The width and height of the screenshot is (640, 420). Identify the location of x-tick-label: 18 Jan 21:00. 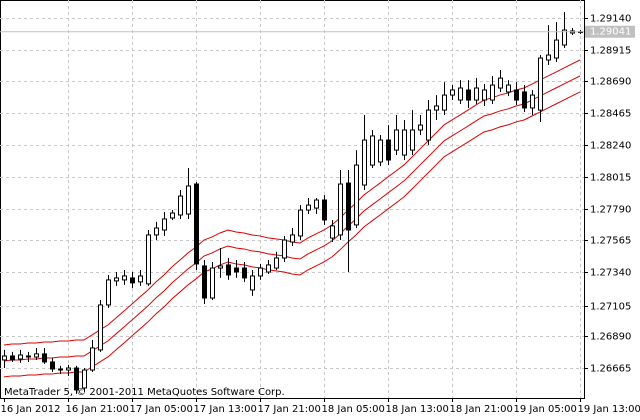
(481, 409).